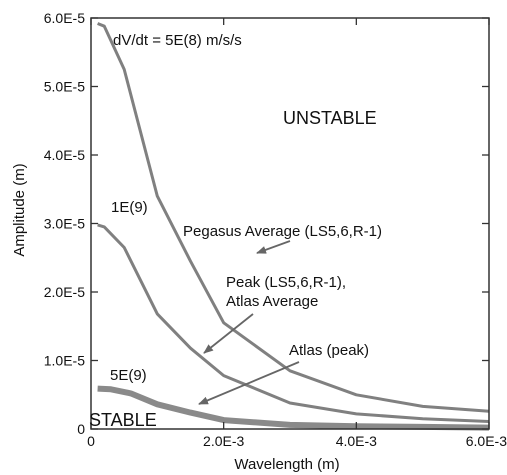 The height and width of the screenshot is (475, 507). Describe the element at coordinates (128, 375) in the screenshot. I see `series-label-5e9: 5E(9)` at that location.